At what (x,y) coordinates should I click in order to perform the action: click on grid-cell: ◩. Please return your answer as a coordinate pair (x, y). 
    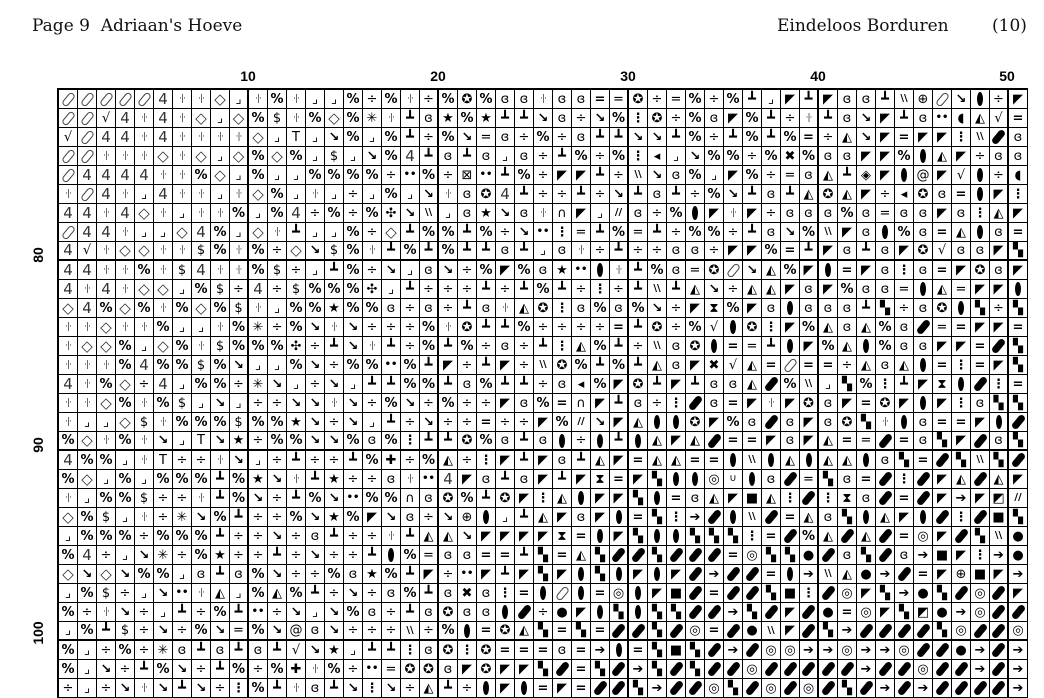
    Looking at the image, I should click on (923, 612).